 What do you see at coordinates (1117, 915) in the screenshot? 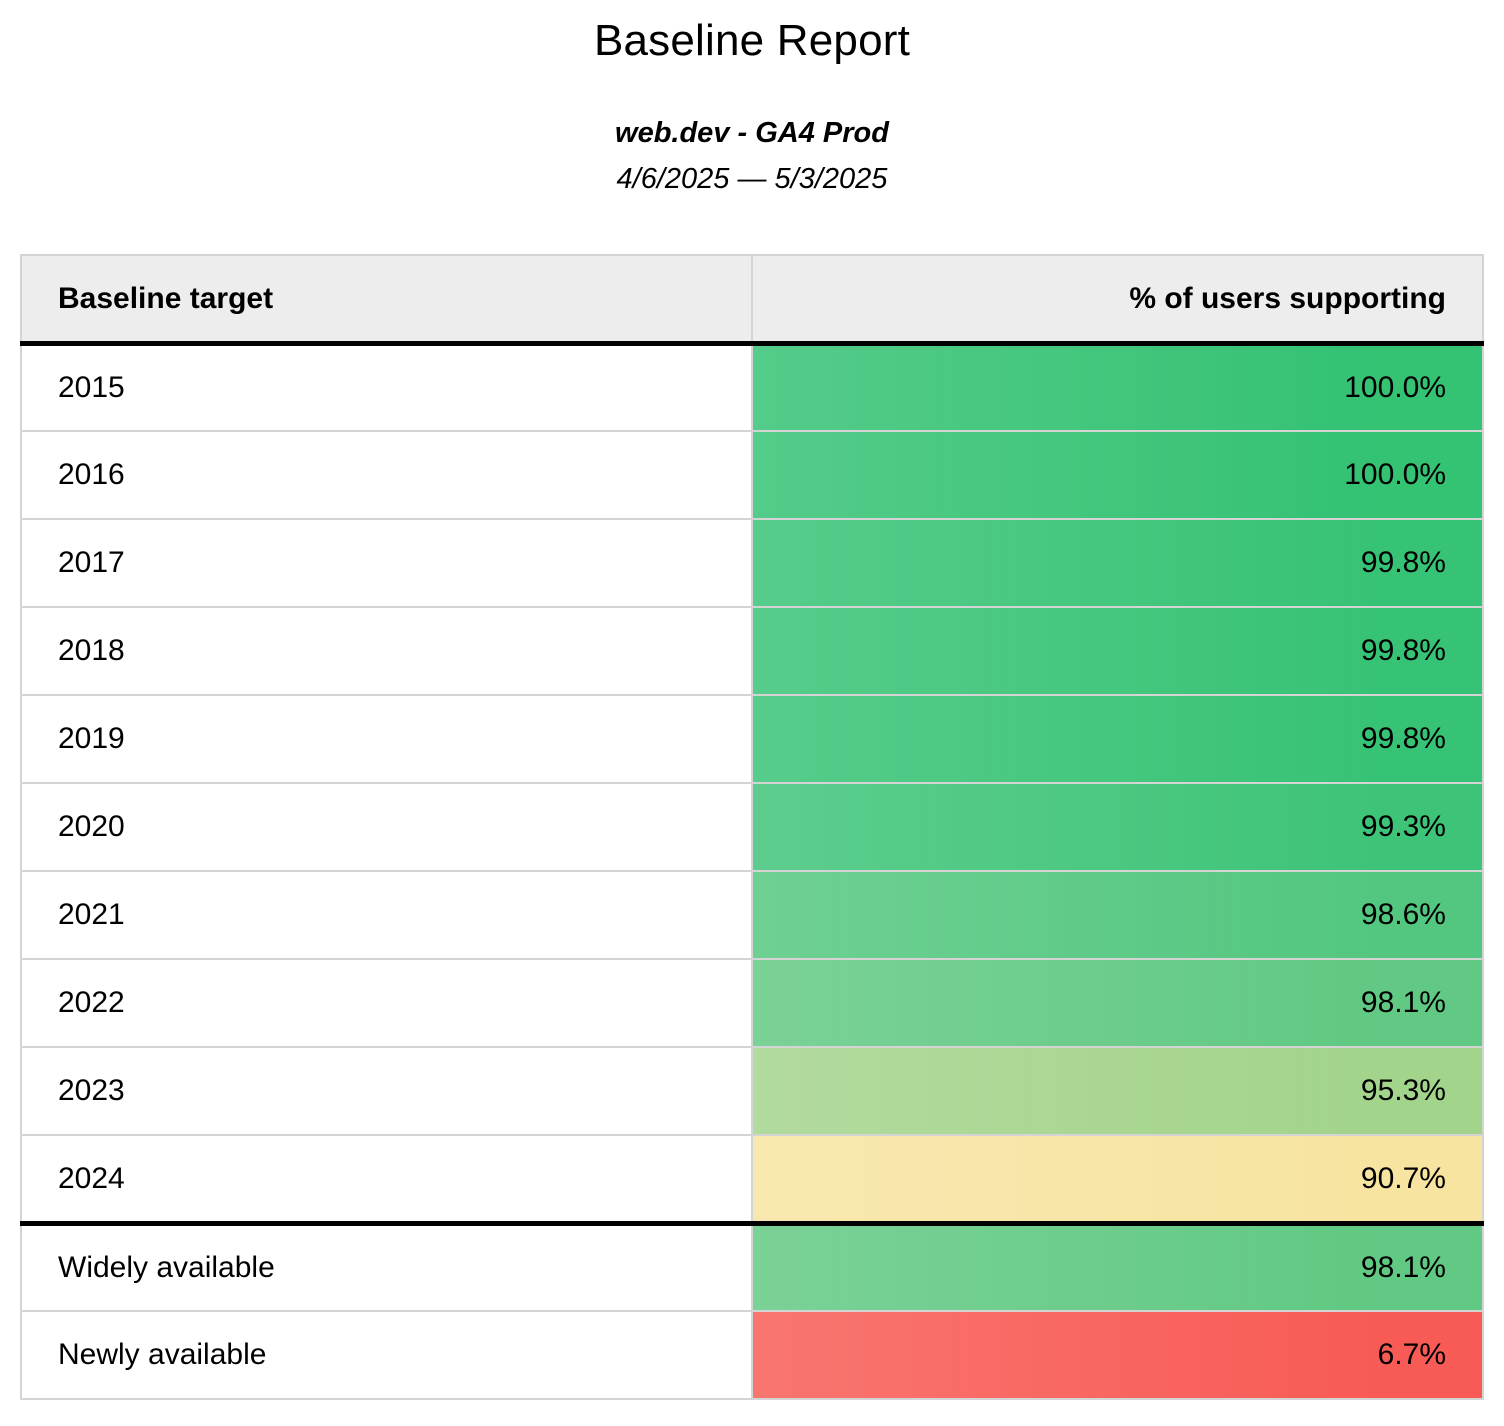
I see `row-value: 98.6%` at bounding box center [1117, 915].